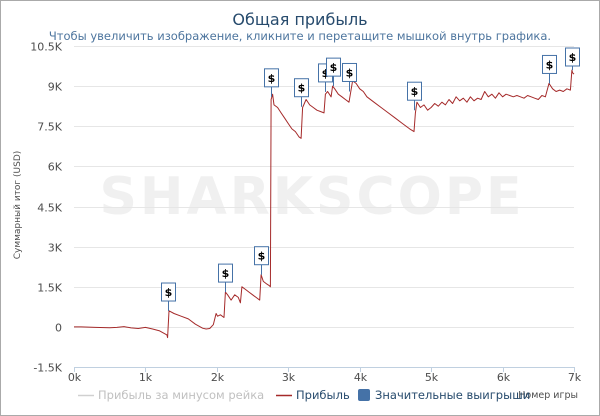  I want to click on y-tick-label: -1.5K, so click(47, 368).